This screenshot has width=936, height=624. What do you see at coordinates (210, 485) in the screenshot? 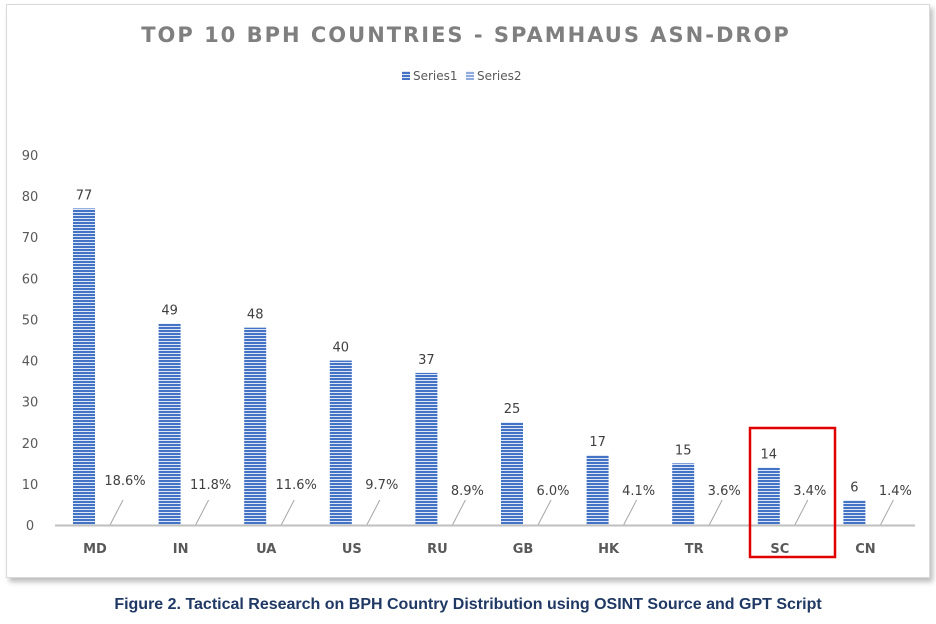
I see `data-label-series2-IN: 11.8%` at bounding box center [210, 485].